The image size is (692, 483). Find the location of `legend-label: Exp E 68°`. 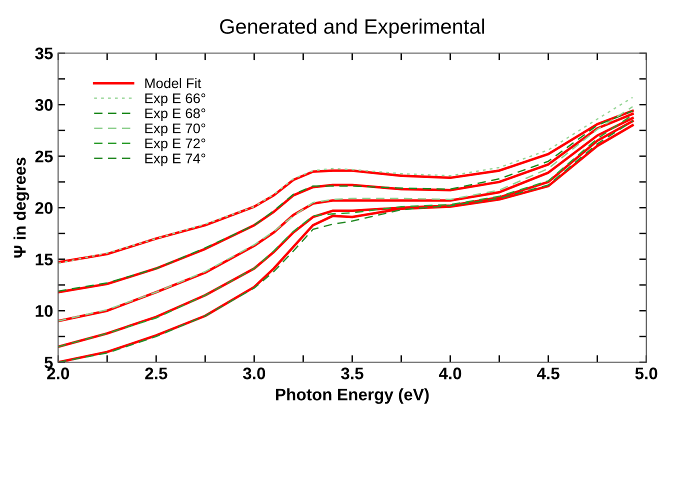

legend-label: Exp E 68° is located at coordinates (175, 115).